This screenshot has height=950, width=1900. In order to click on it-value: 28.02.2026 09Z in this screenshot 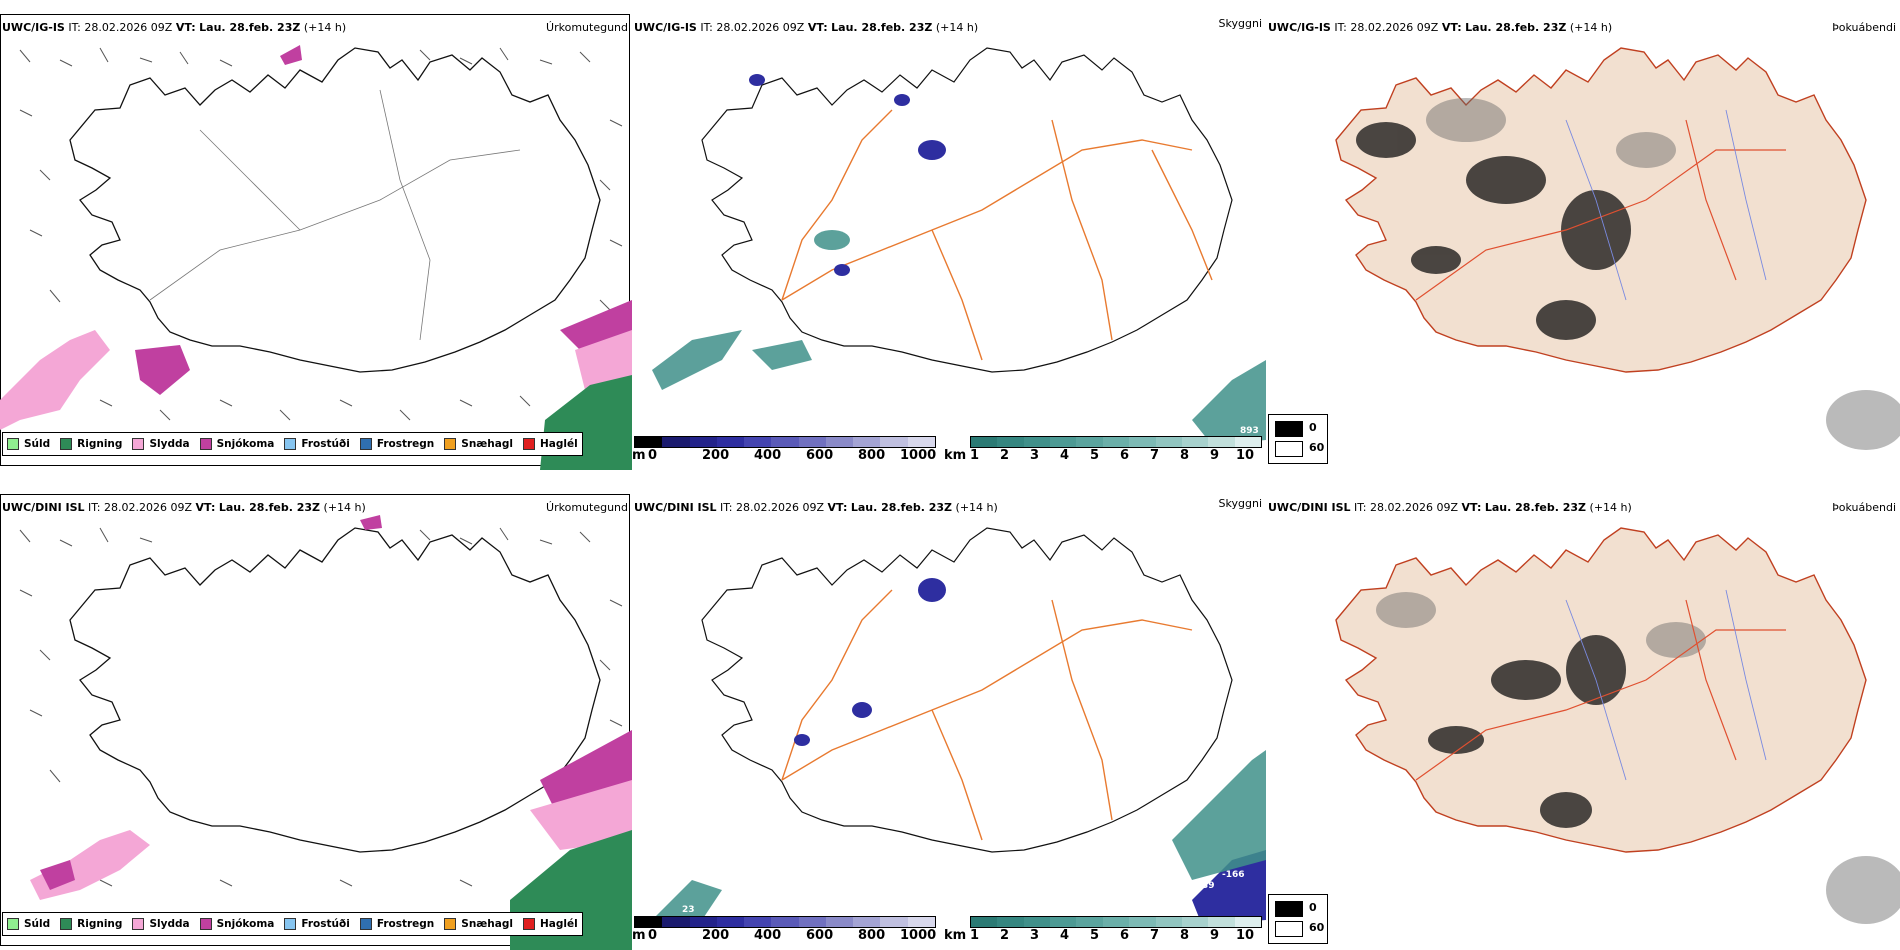, I will do `click(780, 507)`.